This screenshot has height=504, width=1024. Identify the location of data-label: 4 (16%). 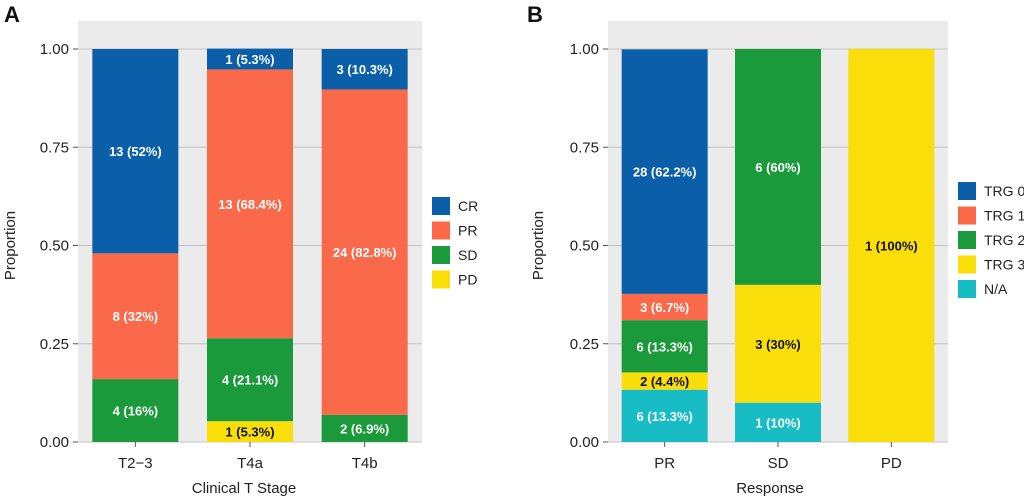
(136, 411).